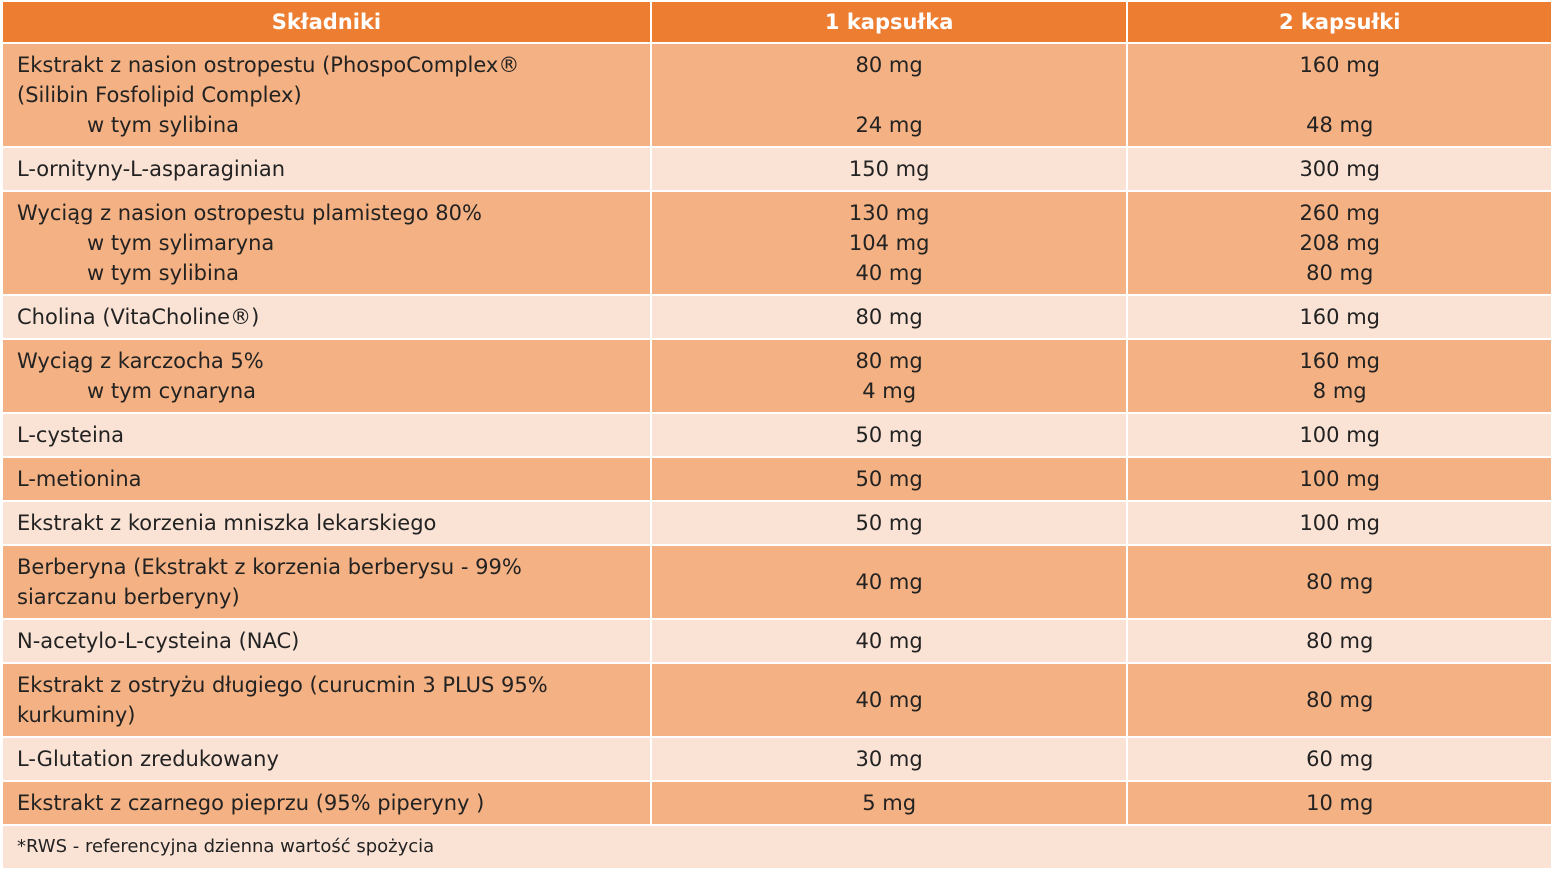 This screenshot has height=894, width=1554. Describe the element at coordinates (158, 641) in the screenshot. I see `ingredient-name: N-acetylo-L-cysteina (NAC)` at that location.